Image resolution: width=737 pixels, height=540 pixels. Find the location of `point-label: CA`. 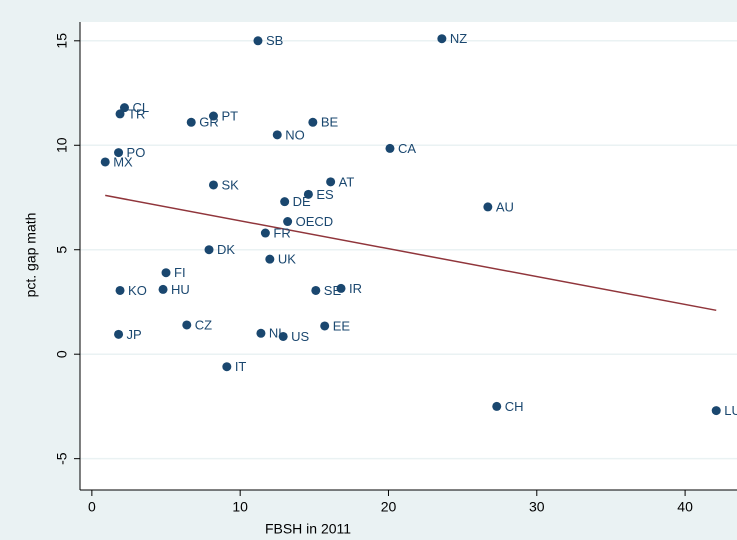

point-label: CA is located at coordinates (407, 148).